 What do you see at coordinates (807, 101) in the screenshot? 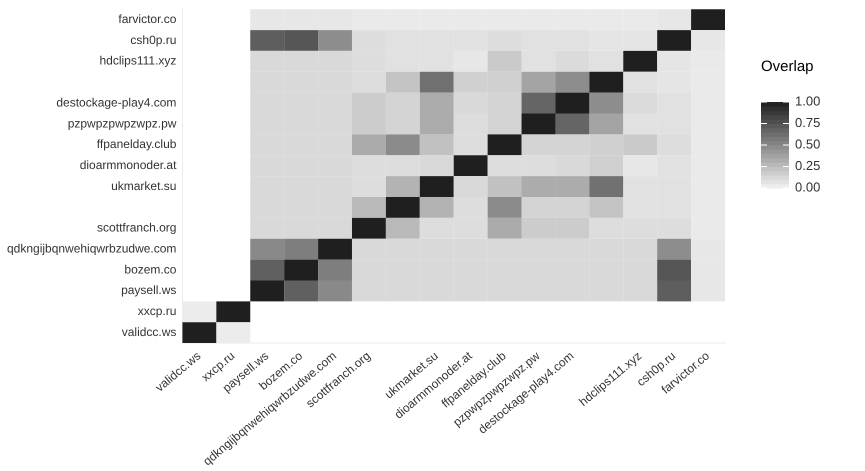
I see `color-bar-label: 1.00` at bounding box center [807, 101].